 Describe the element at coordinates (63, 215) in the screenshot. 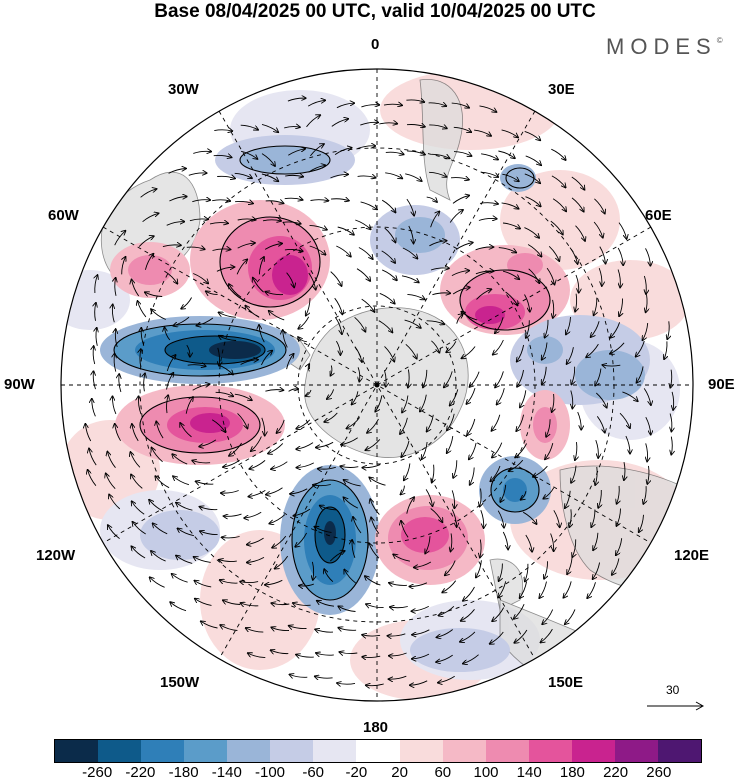

I see `lon-label-60w: 60W` at that location.